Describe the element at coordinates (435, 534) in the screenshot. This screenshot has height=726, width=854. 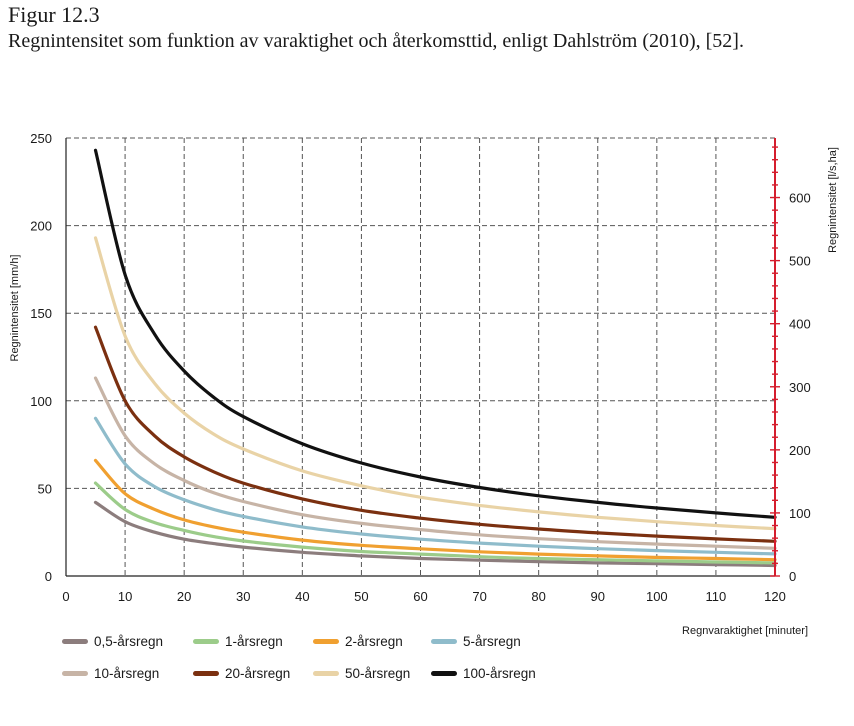
I see `series-line-0-5-rsregn` at that location.